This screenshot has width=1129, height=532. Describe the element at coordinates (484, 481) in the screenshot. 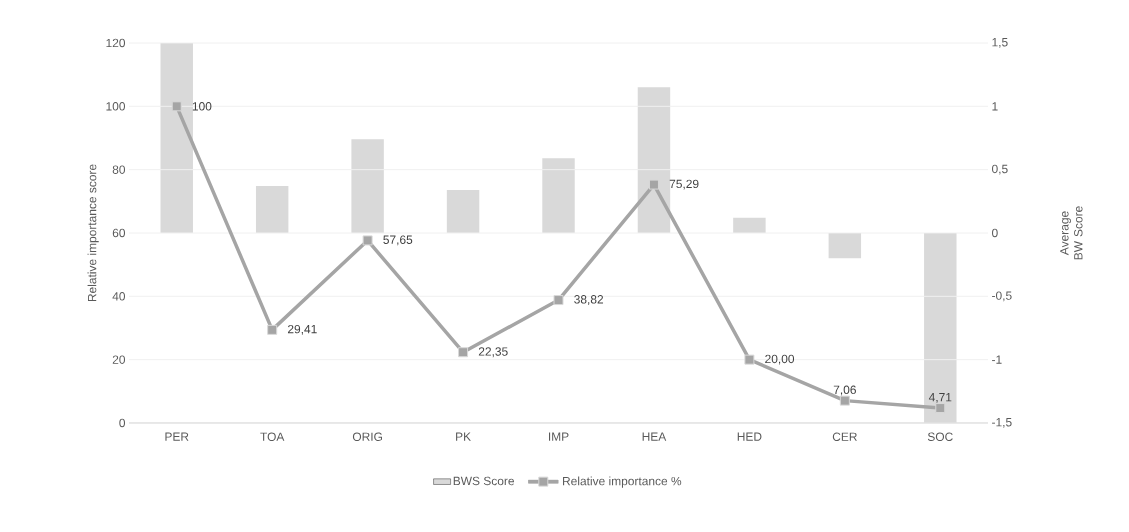

I see `legend-label: BWS Score` at that location.